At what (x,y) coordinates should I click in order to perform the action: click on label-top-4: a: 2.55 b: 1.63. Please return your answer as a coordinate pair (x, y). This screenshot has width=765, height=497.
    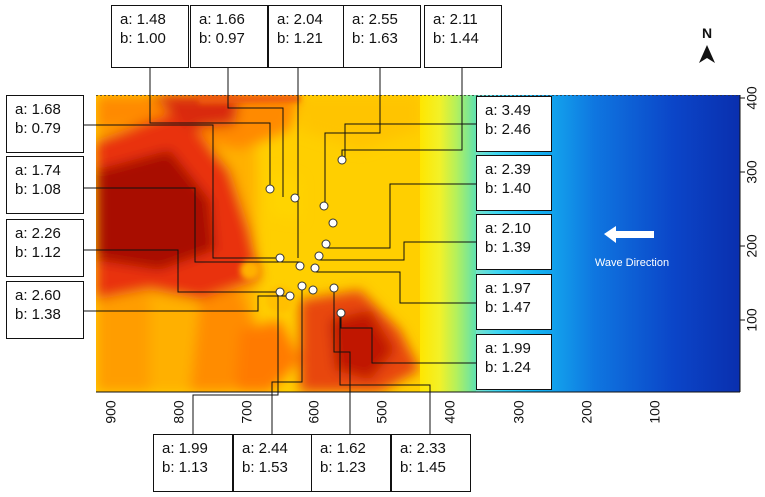
    Looking at the image, I should click on (382, 36).